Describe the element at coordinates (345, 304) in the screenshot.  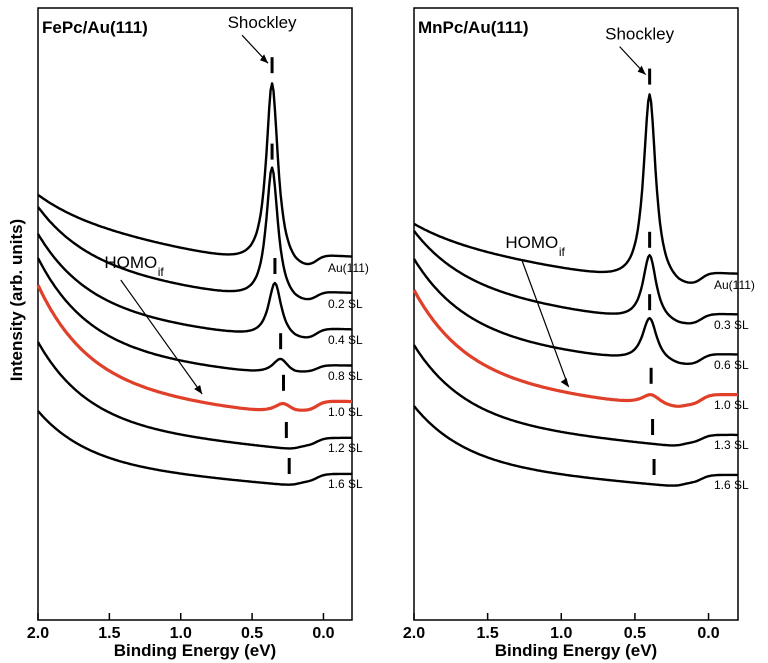
I see `trace-label: 0.2 SL` at that location.